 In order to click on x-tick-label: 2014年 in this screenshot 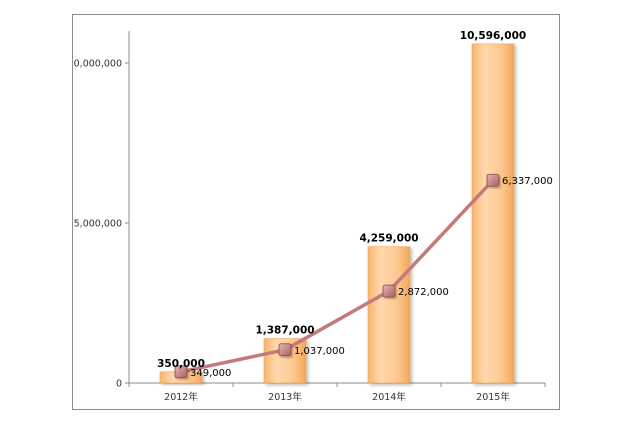, I will do `click(389, 397)`.